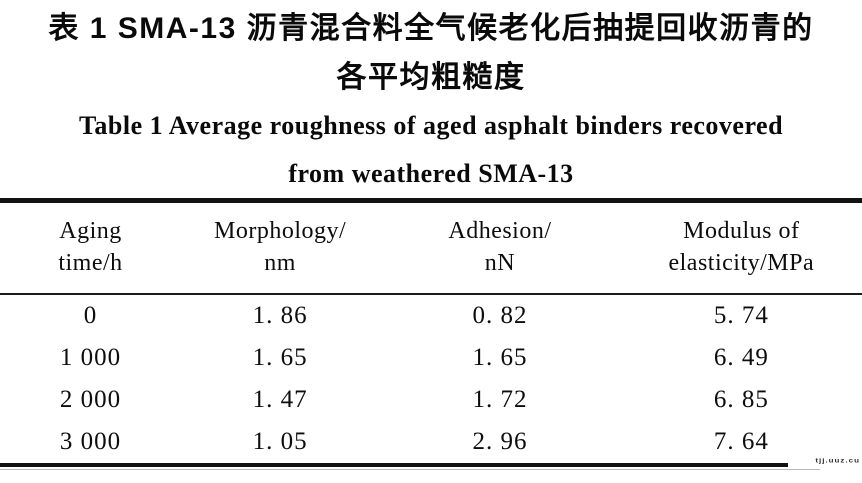  What do you see at coordinates (741, 231) in the screenshot?
I see `col-header-modulus-line1: Modulus of` at bounding box center [741, 231].